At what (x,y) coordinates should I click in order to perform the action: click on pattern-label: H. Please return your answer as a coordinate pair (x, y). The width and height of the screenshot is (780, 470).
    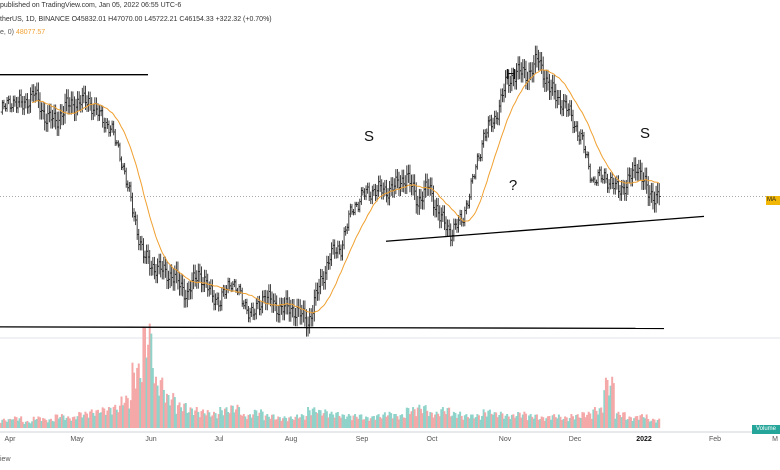
    Looking at the image, I should click on (511, 74).